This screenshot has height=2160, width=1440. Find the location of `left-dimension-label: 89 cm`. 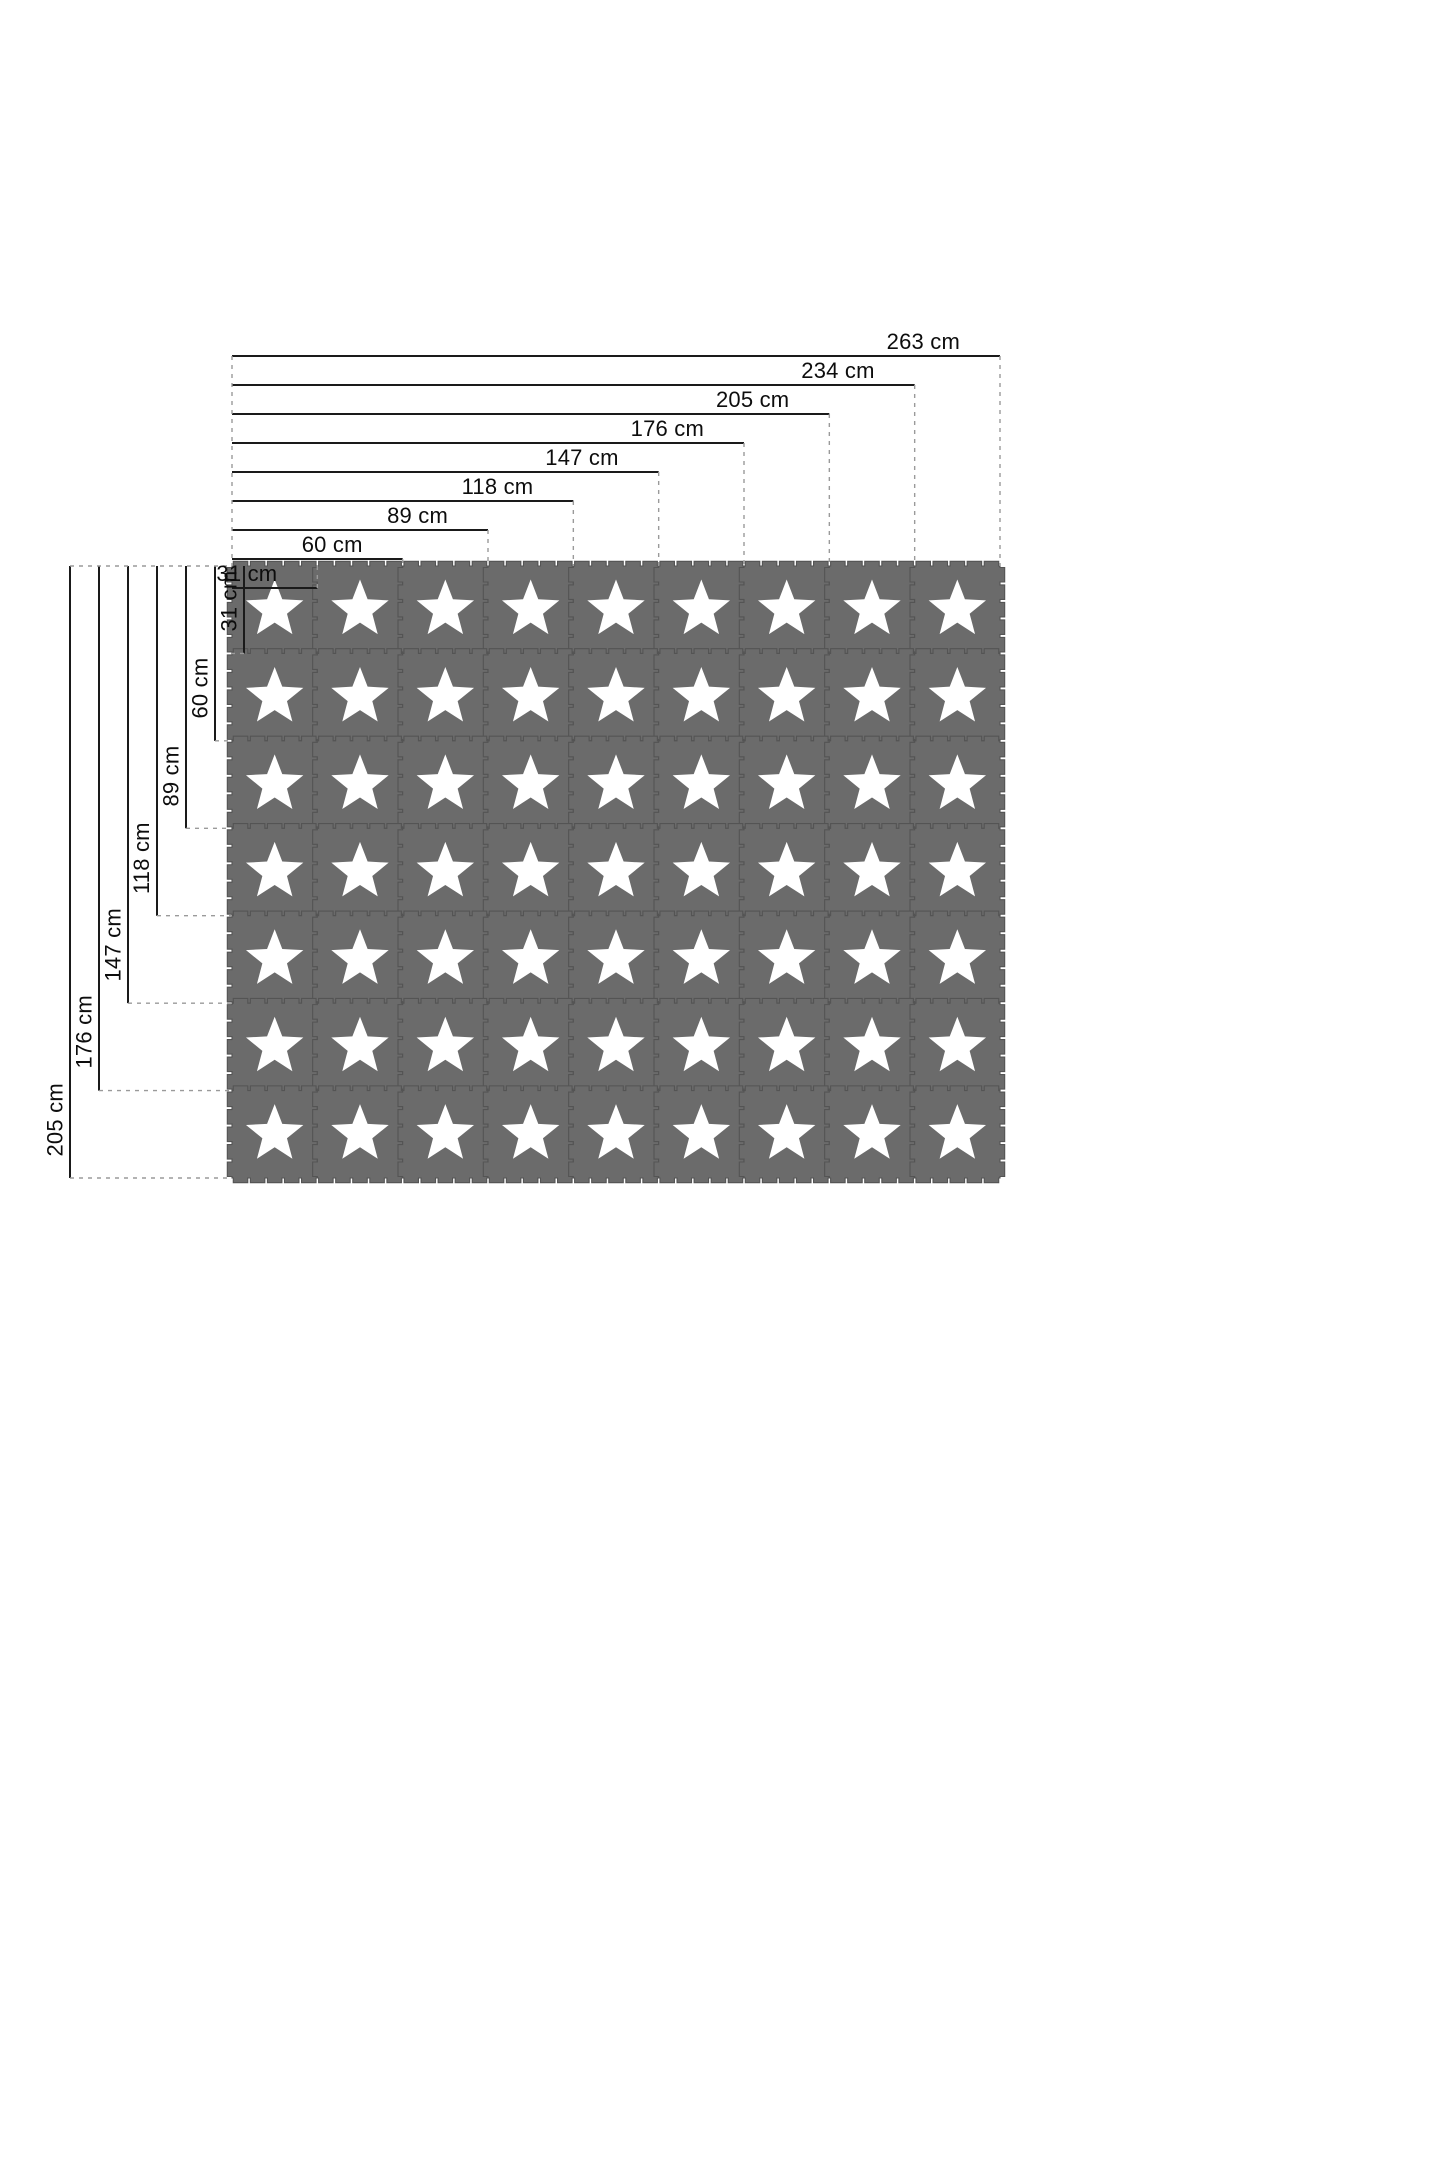

left-dimension-label: 89 cm is located at coordinates (170, 776).